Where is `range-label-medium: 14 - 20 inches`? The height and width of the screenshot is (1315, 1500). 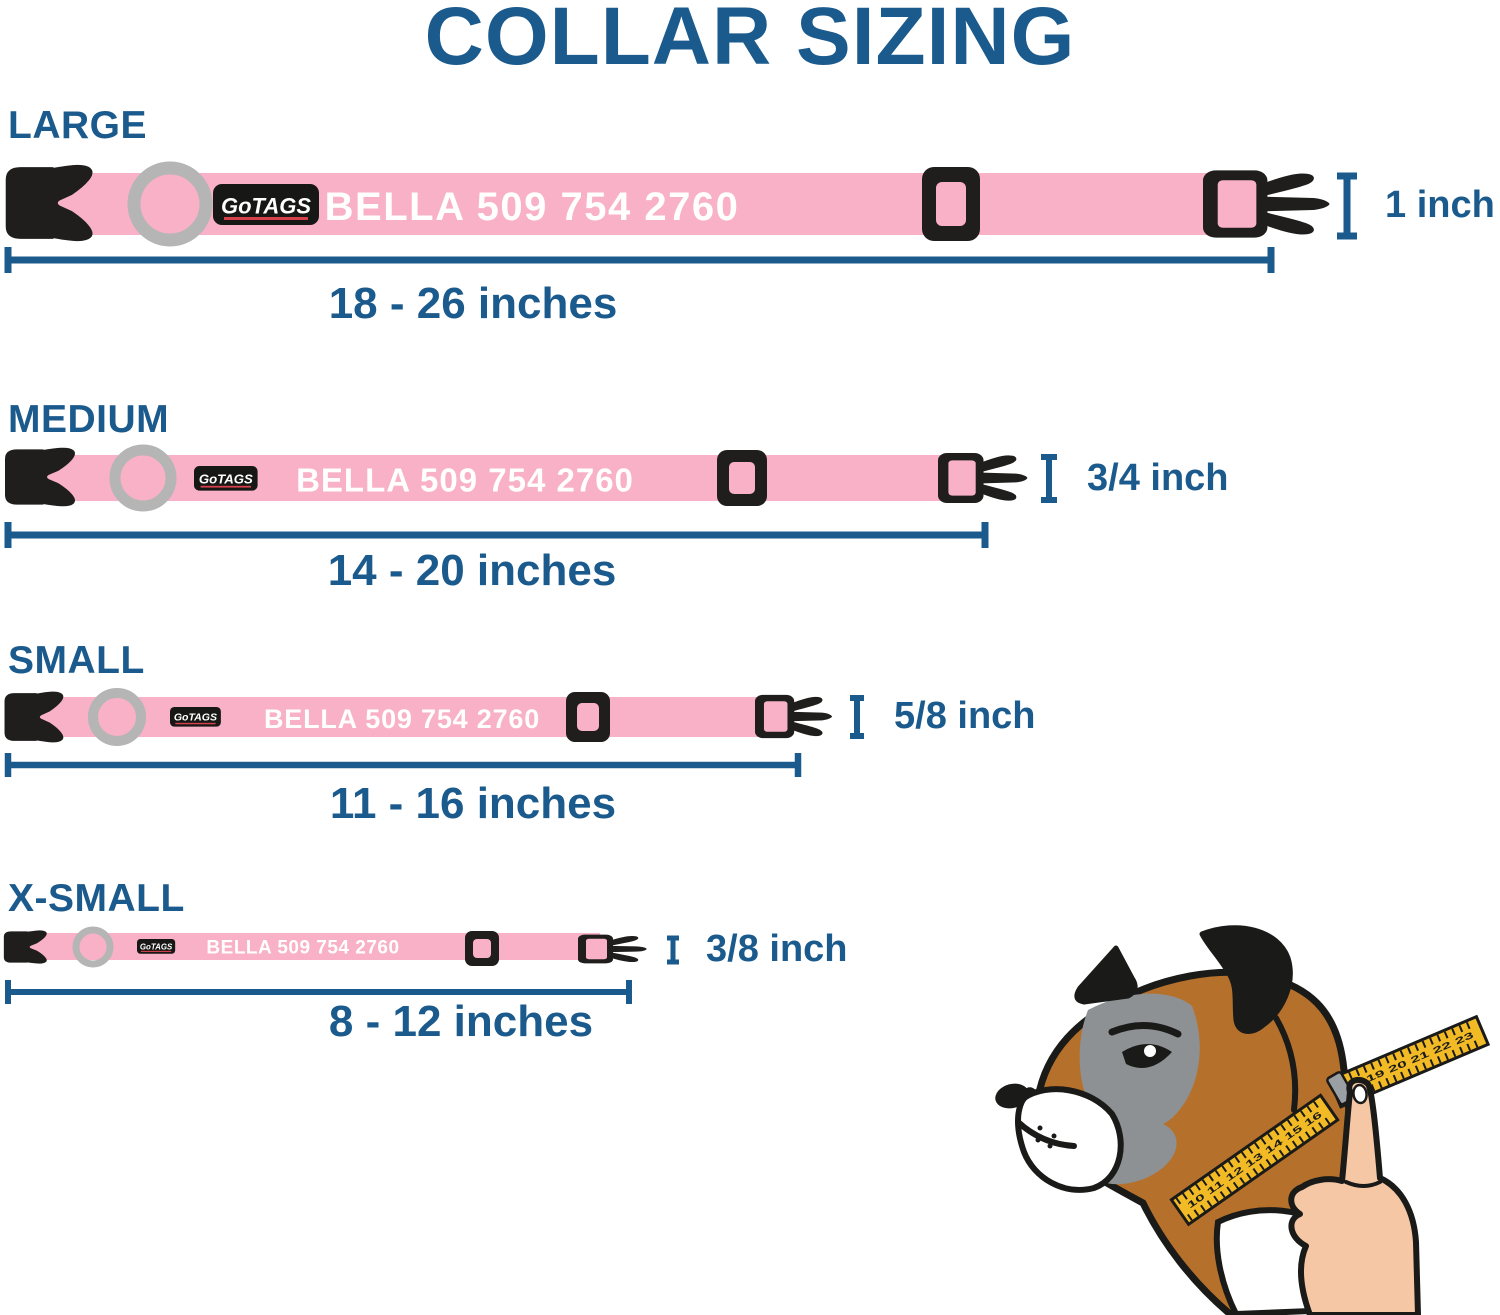 range-label-medium: 14 - 20 inches is located at coordinates (472, 570).